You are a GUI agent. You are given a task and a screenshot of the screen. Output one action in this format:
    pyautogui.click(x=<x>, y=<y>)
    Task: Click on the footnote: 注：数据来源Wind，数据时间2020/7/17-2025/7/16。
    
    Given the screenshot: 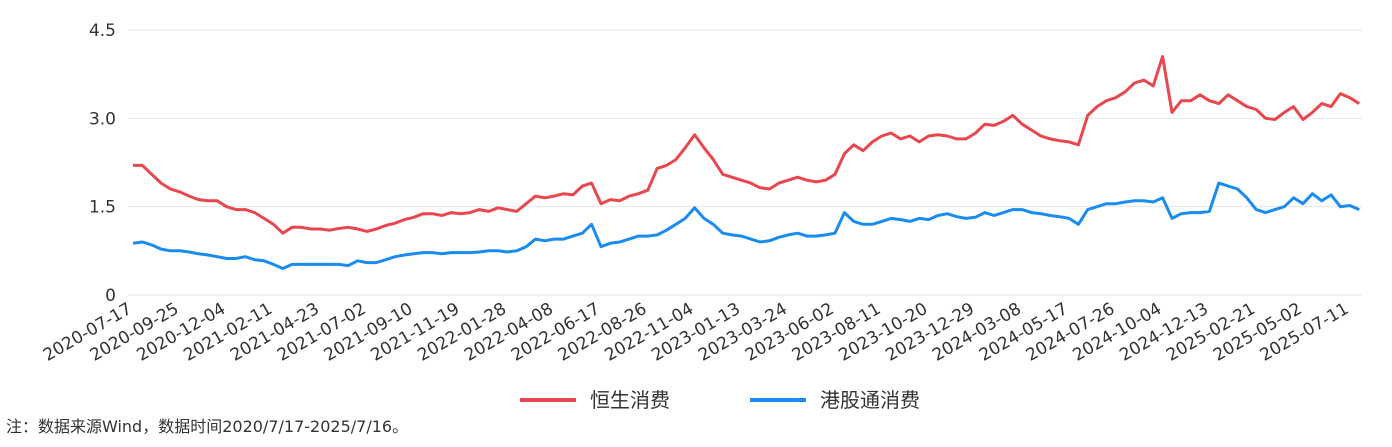 What is the action you would take?
    pyautogui.click(x=207, y=426)
    